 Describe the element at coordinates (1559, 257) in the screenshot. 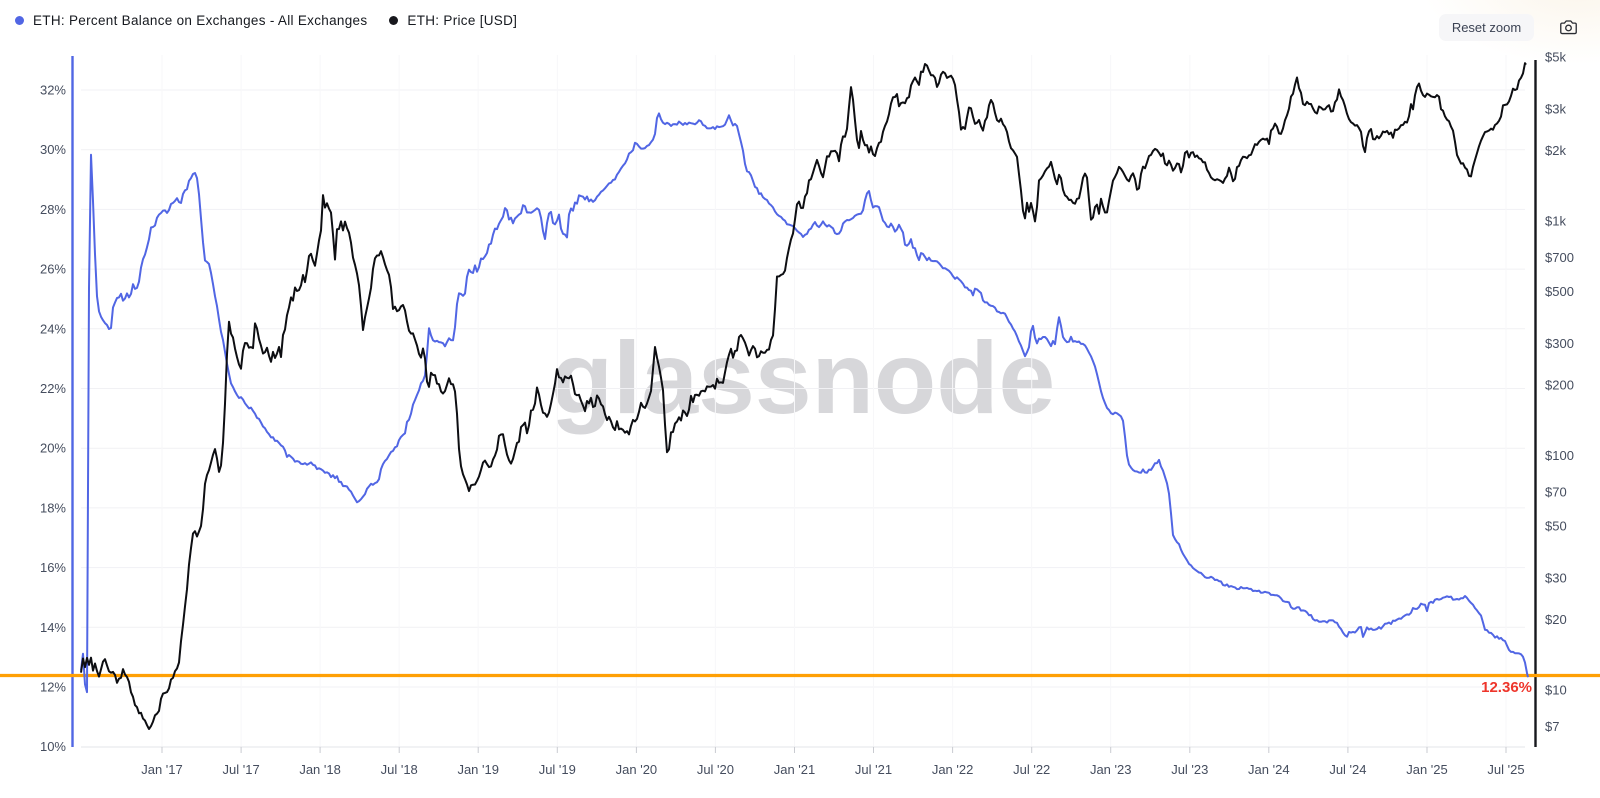

I see `svg-text: $700` at that location.